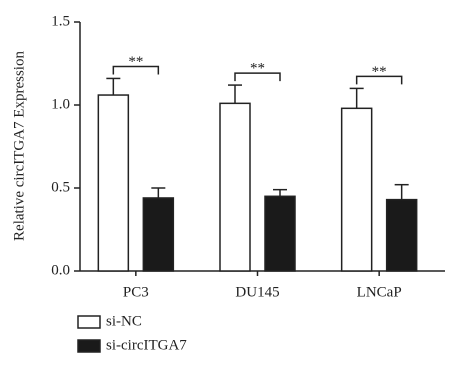  Describe the element at coordinates (146, 345) in the screenshot. I see `legend-label: si-circITGA7` at that location.